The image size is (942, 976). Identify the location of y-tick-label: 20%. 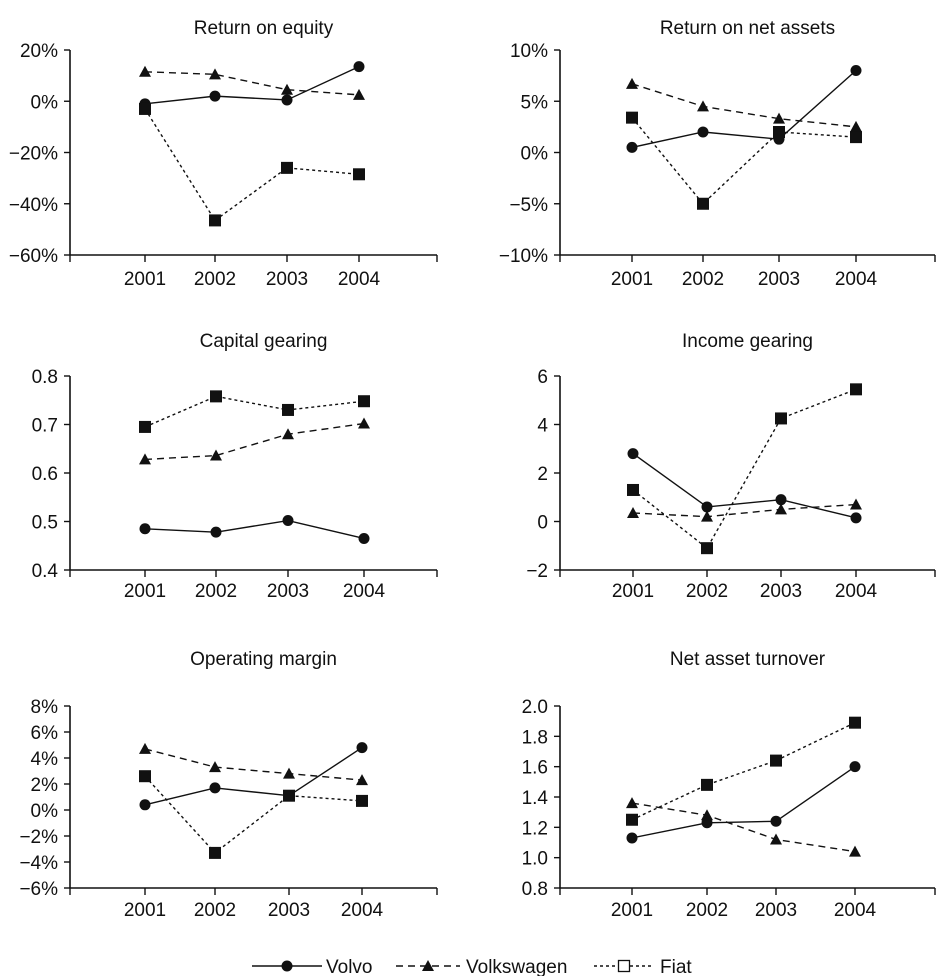
(39, 51).